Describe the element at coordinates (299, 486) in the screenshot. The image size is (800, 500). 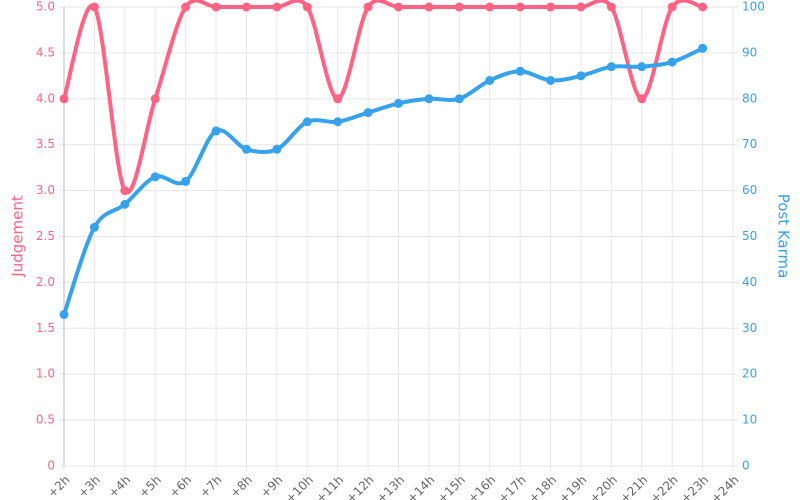
I see `x-tick-label: +10h` at that location.